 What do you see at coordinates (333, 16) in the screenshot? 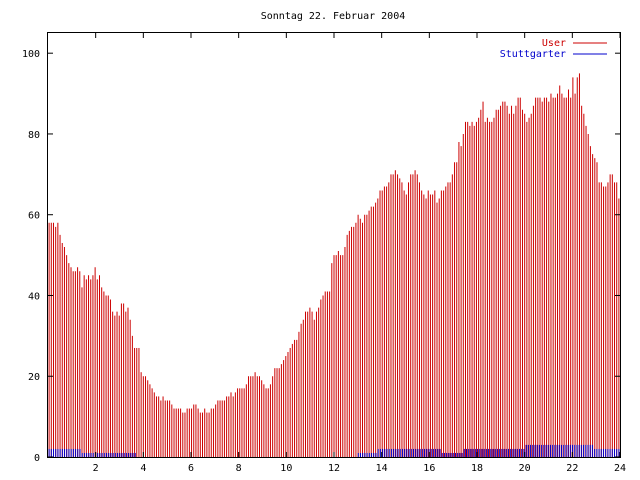
I see `chart-title: Sonntag 22. Februar 2004` at bounding box center [333, 16].